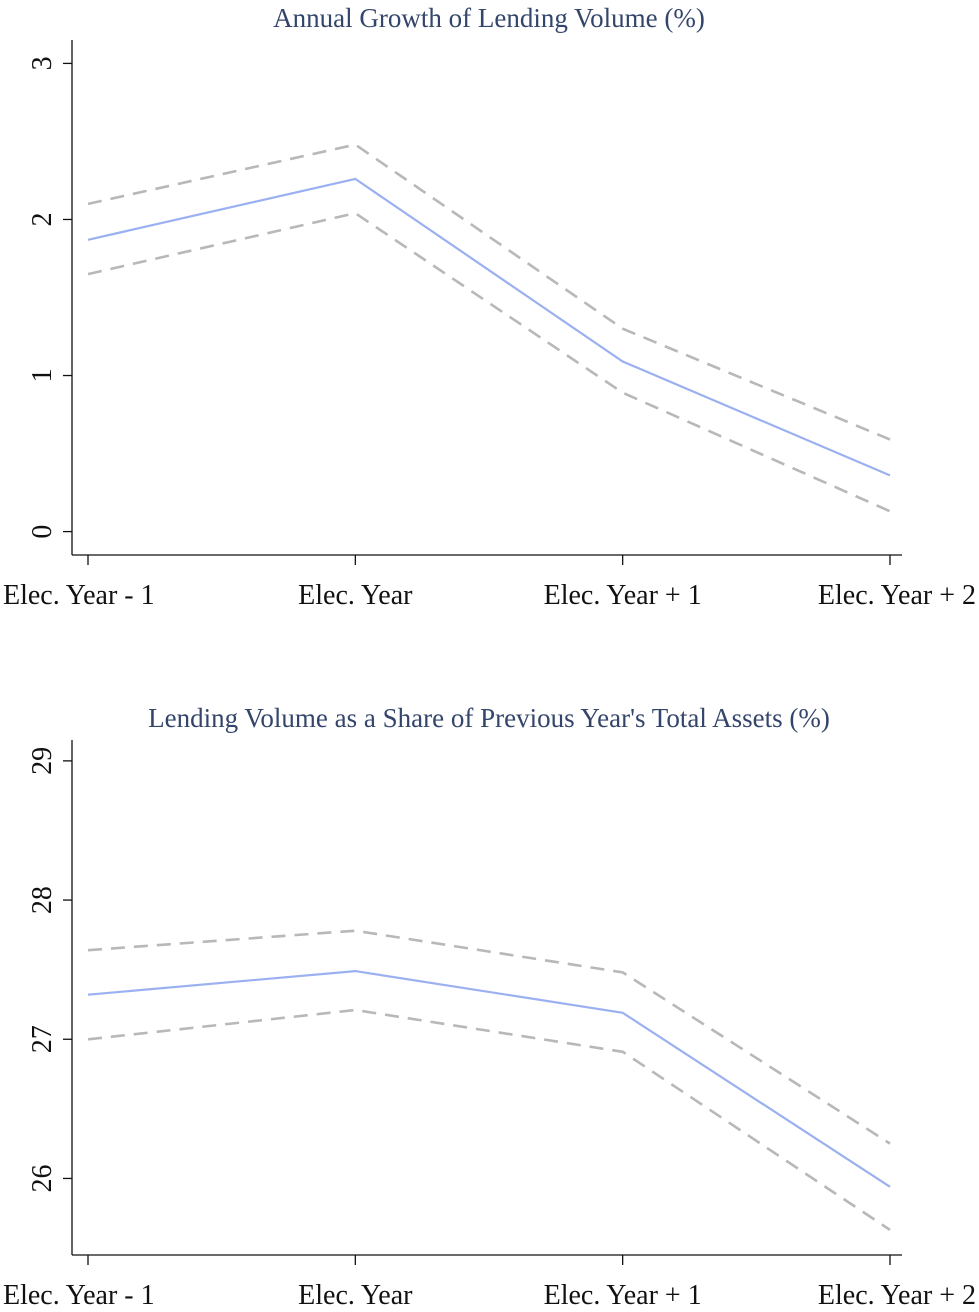  Describe the element at coordinates (42, 532) in the screenshot. I see `y-tick-label: 0` at that location.